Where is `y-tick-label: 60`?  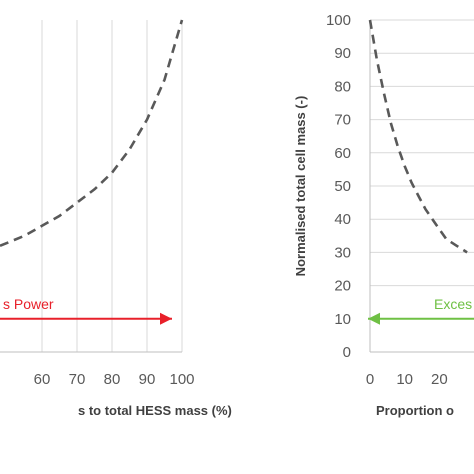
y-tick-label: 60 is located at coordinates (342, 153).